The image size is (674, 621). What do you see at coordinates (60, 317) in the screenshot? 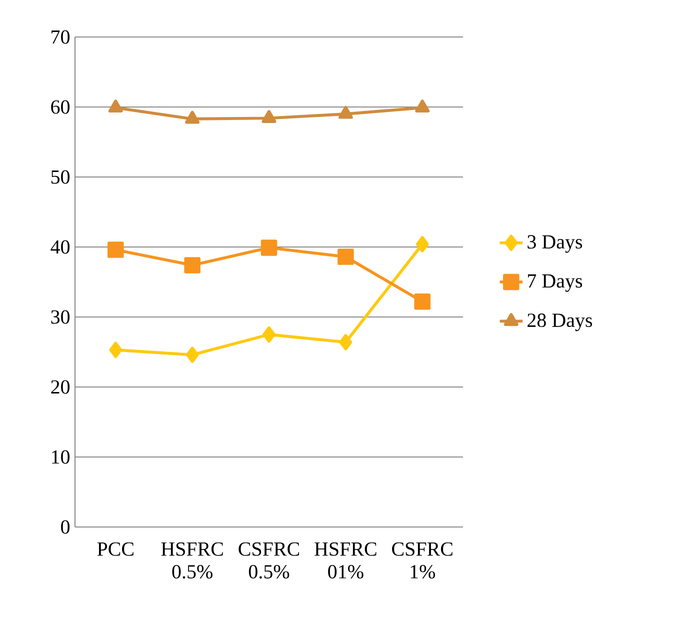
I see `y-tick-label: 30` at bounding box center [60, 317].